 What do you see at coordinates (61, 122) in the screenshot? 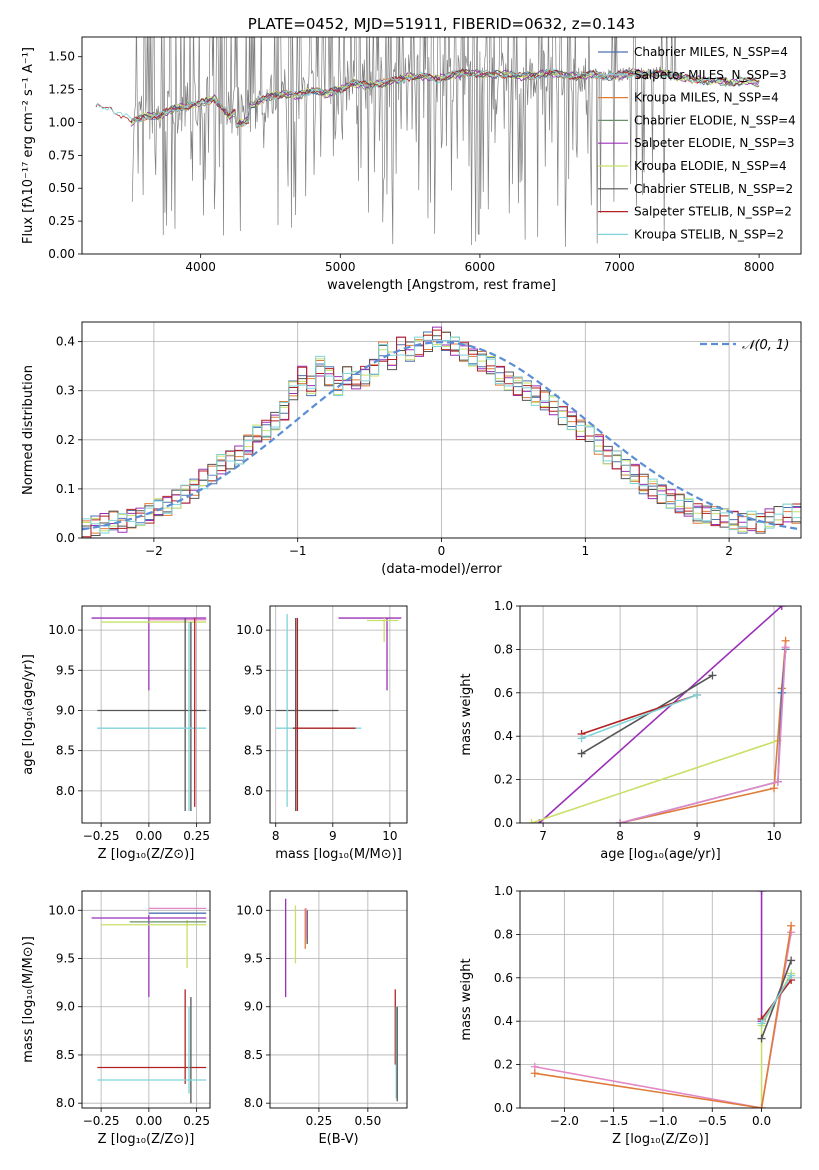
I see `y-tick-label: 1.00` at bounding box center [61, 122].